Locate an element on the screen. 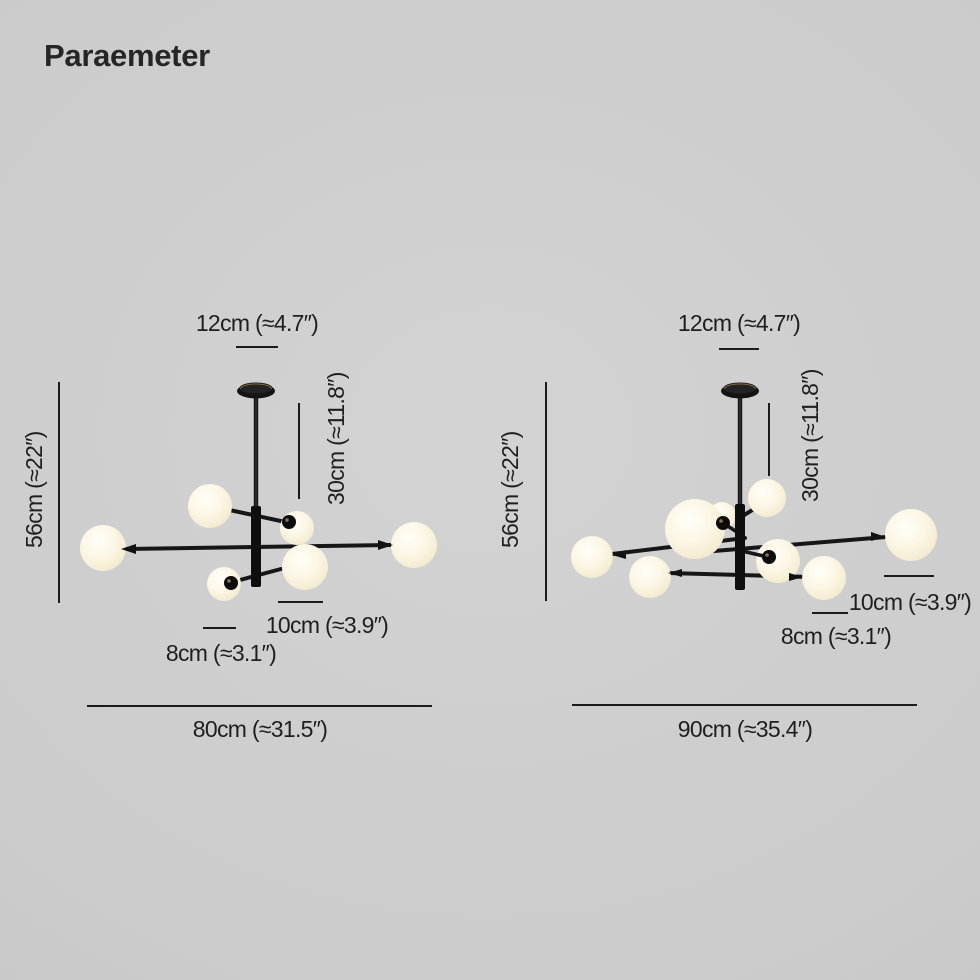 The height and width of the screenshot is (980, 980). right-width-label: 90cm (≈35.4″) is located at coordinates (745, 729).